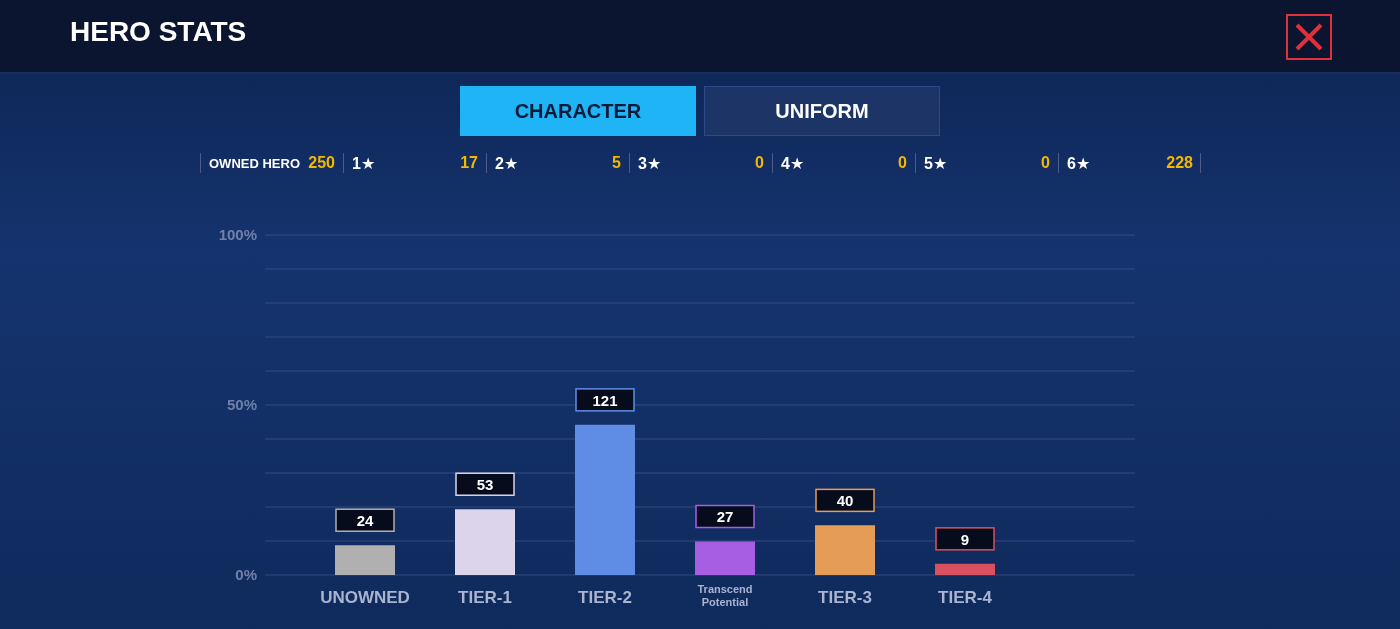 The height and width of the screenshot is (629, 1400). I want to click on data-label: 9, so click(965, 539).